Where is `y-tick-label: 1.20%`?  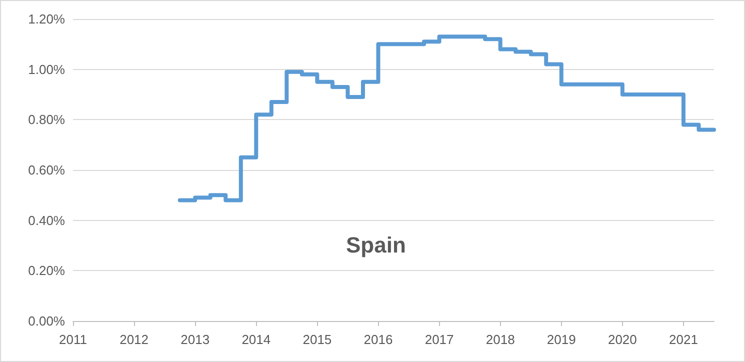
y-tick-label: 1.20% is located at coordinates (47, 19).